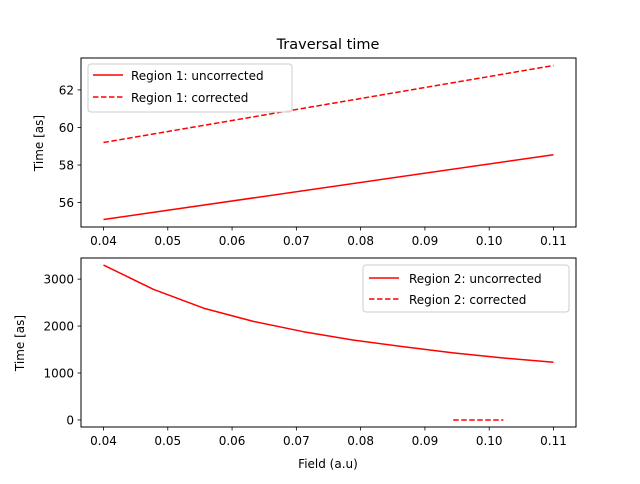 The image size is (640, 484). What do you see at coordinates (58, 280) in the screenshot?
I see `y-tick-label: 3000` at bounding box center [58, 280].